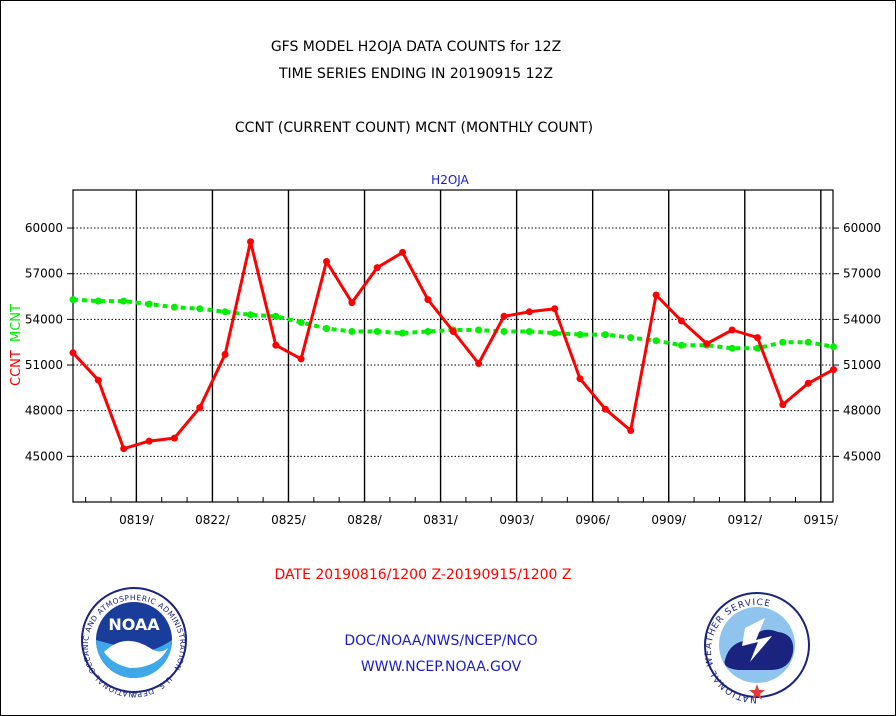 This screenshot has height=716, width=896. Describe the element at coordinates (137, 520) in the screenshot. I see `x-tick-label: 0819/` at that location.